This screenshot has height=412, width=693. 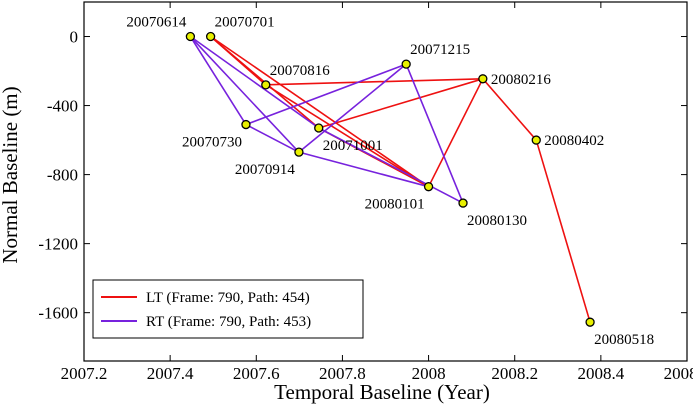 I want to click on x-axis-title: Temporal Baseline (Year), so click(x=382, y=392).